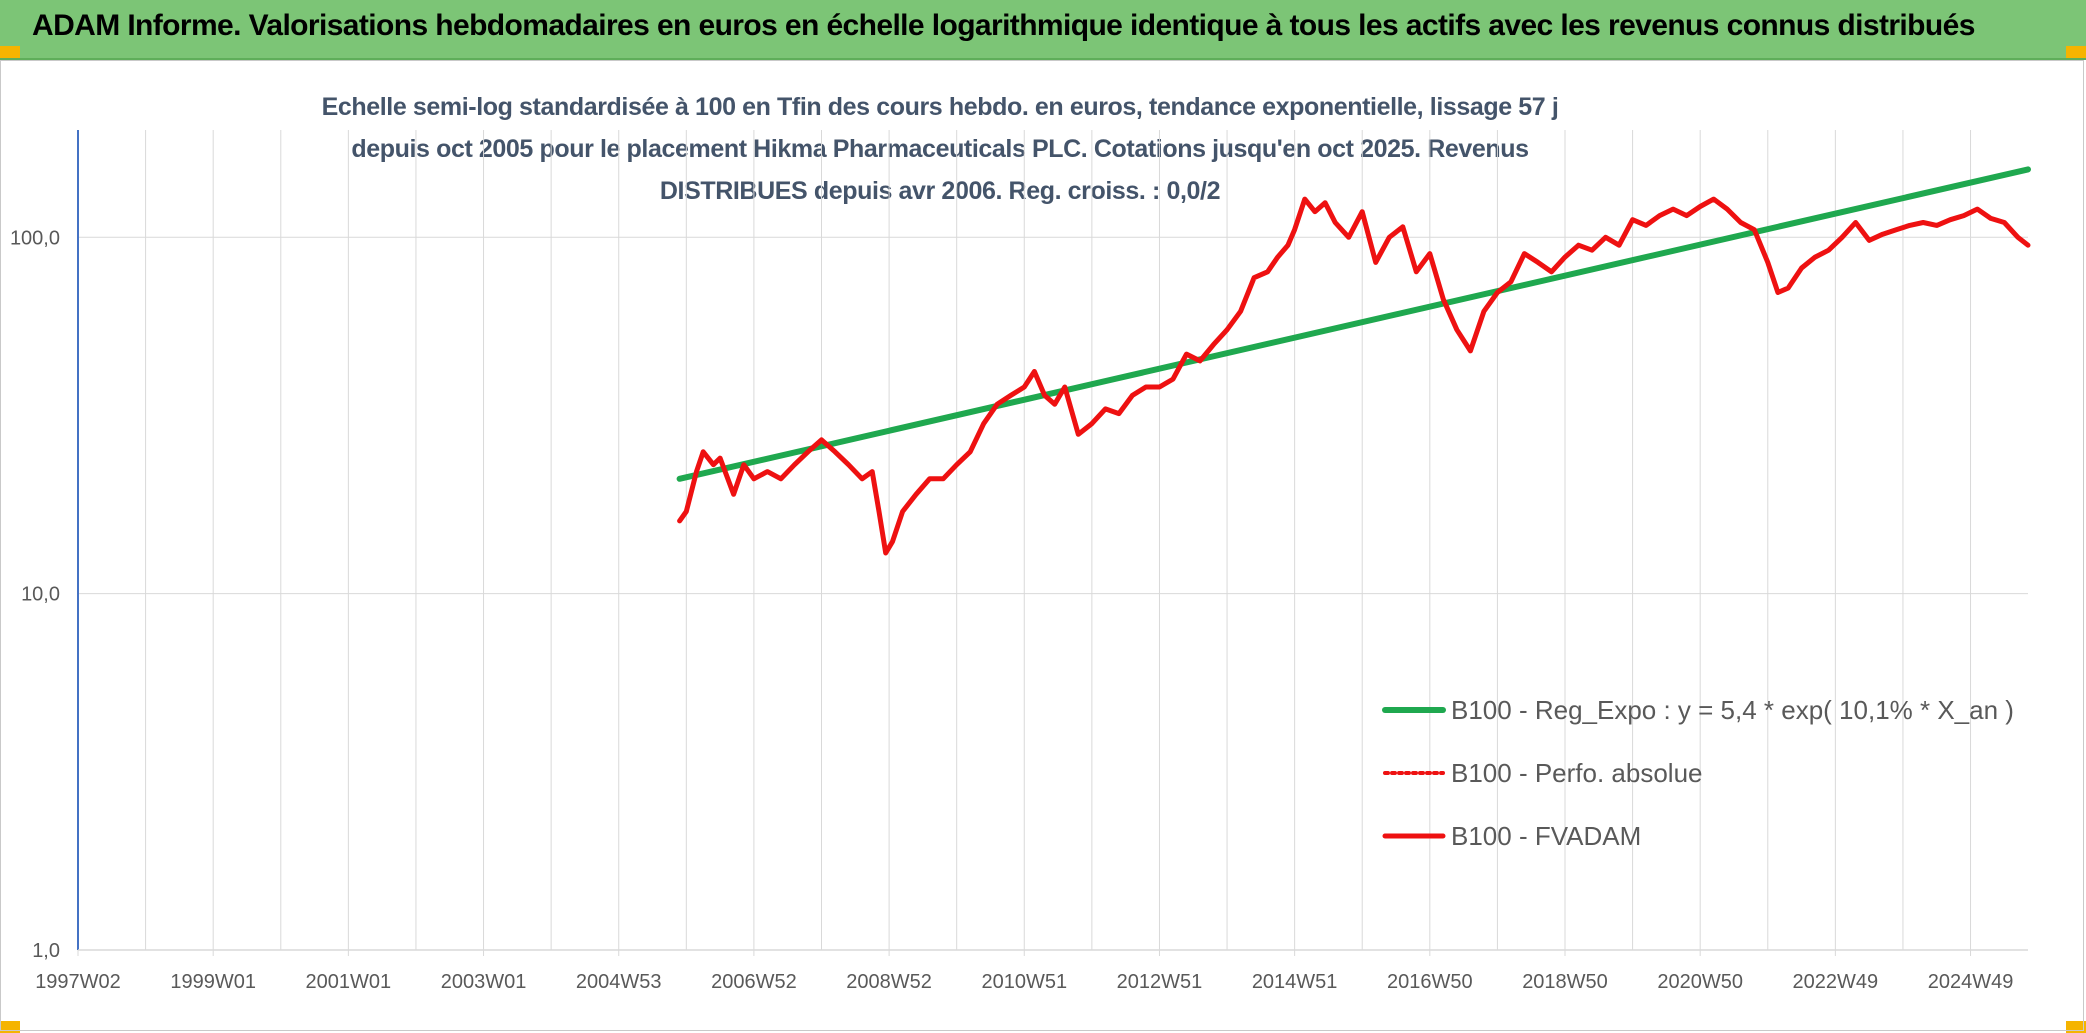 The height and width of the screenshot is (1033, 2086). Describe the element at coordinates (78, 982) in the screenshot. I see `x-tick-label: 1997W02` at that location.